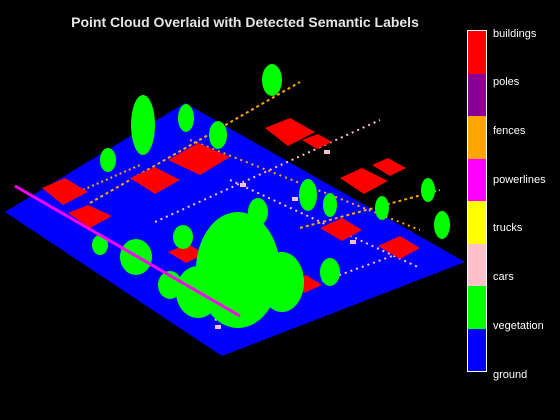  What do you see at coordinates (510, 375) in the screenshot?
I see `colorbar-label-ground: ground` at bounding box center [510, 375].